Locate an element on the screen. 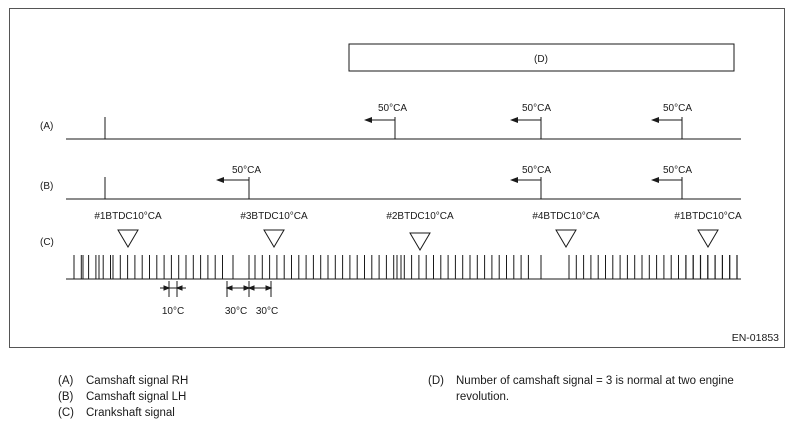 The image size is (799, 434). legend-key: (B) is located at coordinates (66, 397).